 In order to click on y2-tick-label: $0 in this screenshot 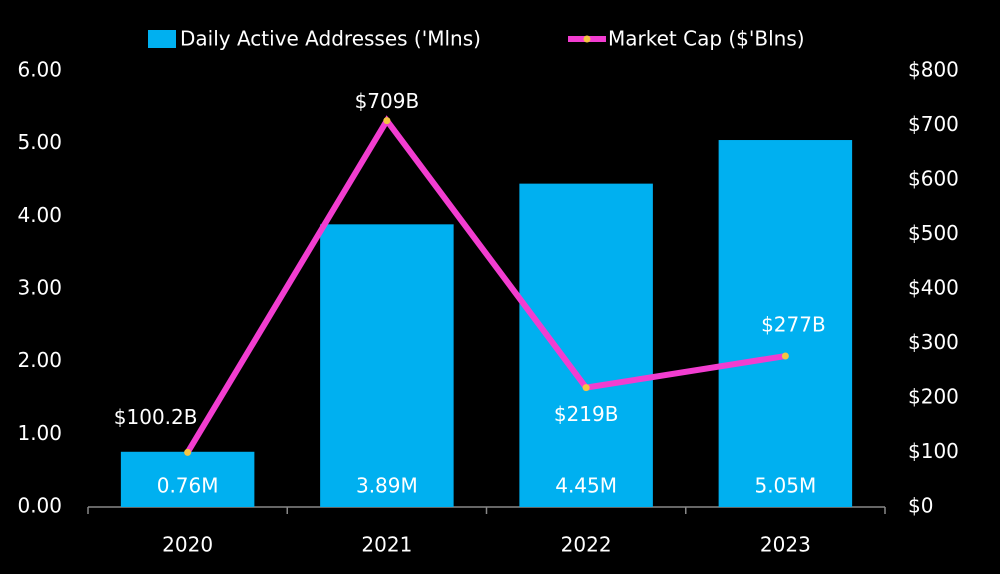, I will do `click(920, 506)`.